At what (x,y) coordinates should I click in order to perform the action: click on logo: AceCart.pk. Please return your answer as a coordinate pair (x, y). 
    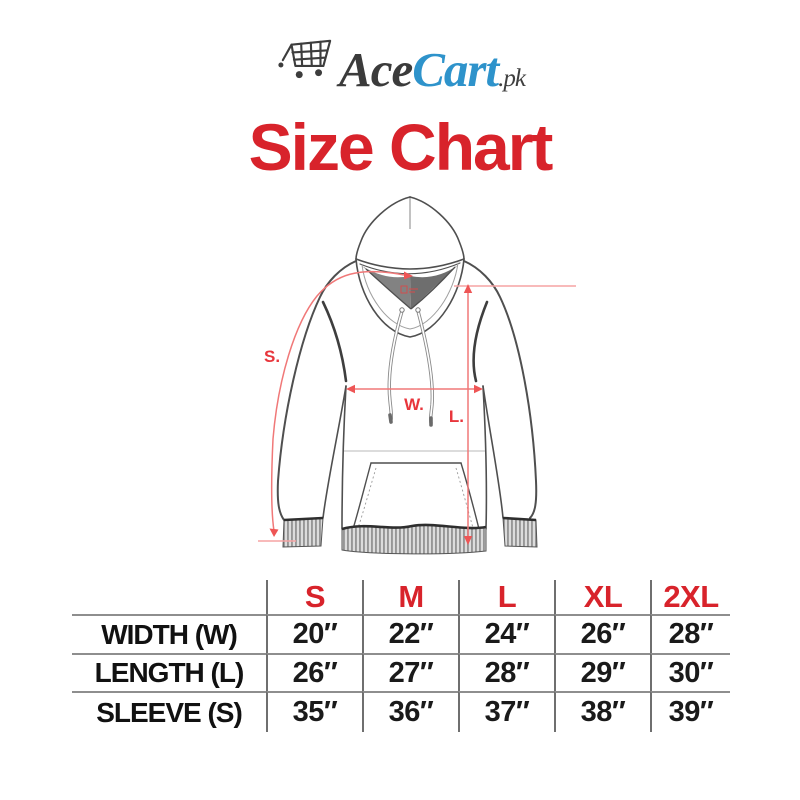
    Looking at the image, I should click on (400, 64).